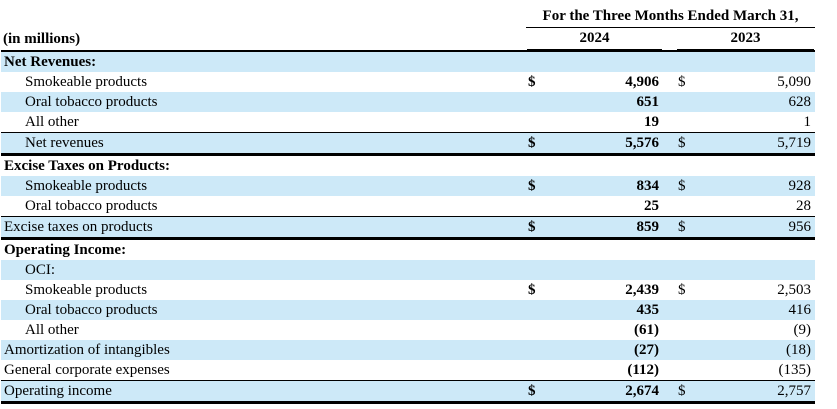 This screenshot has height=409, width=837. What do you see at coordinates (58, 390) in the screenshot?
I see `row-label: Operating income` at bounding box center [58, 390].